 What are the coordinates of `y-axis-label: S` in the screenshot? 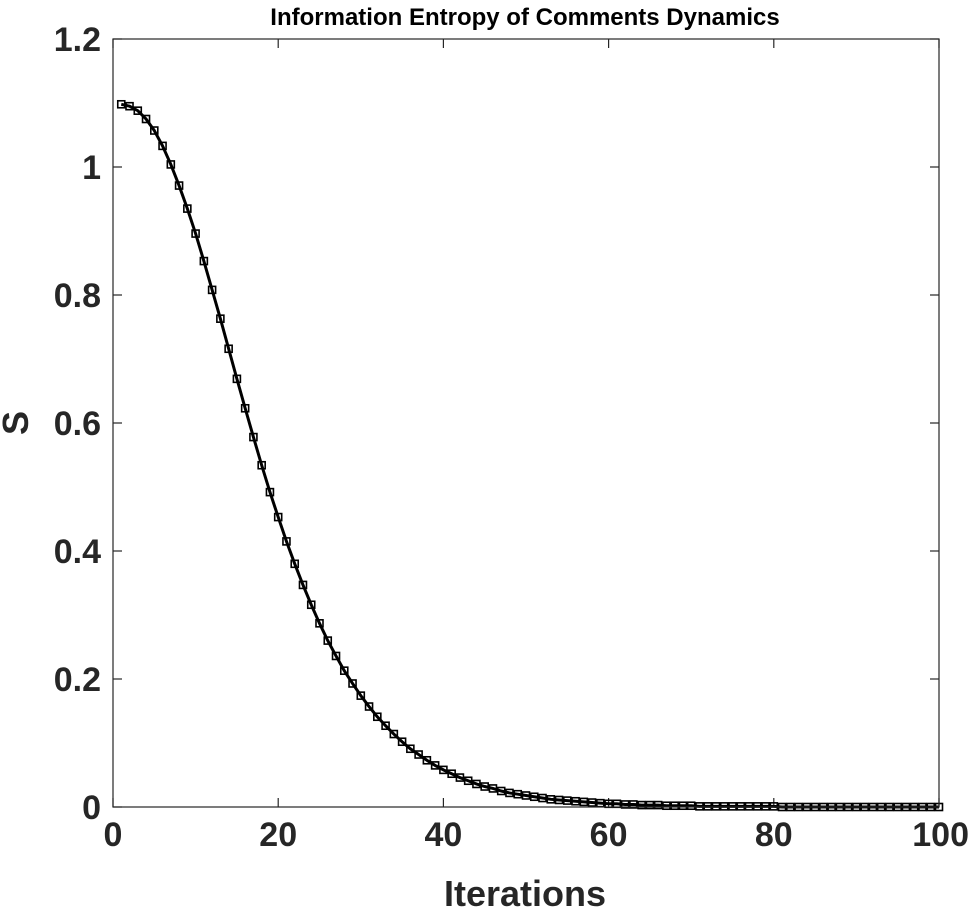 It's located at (18, 423).